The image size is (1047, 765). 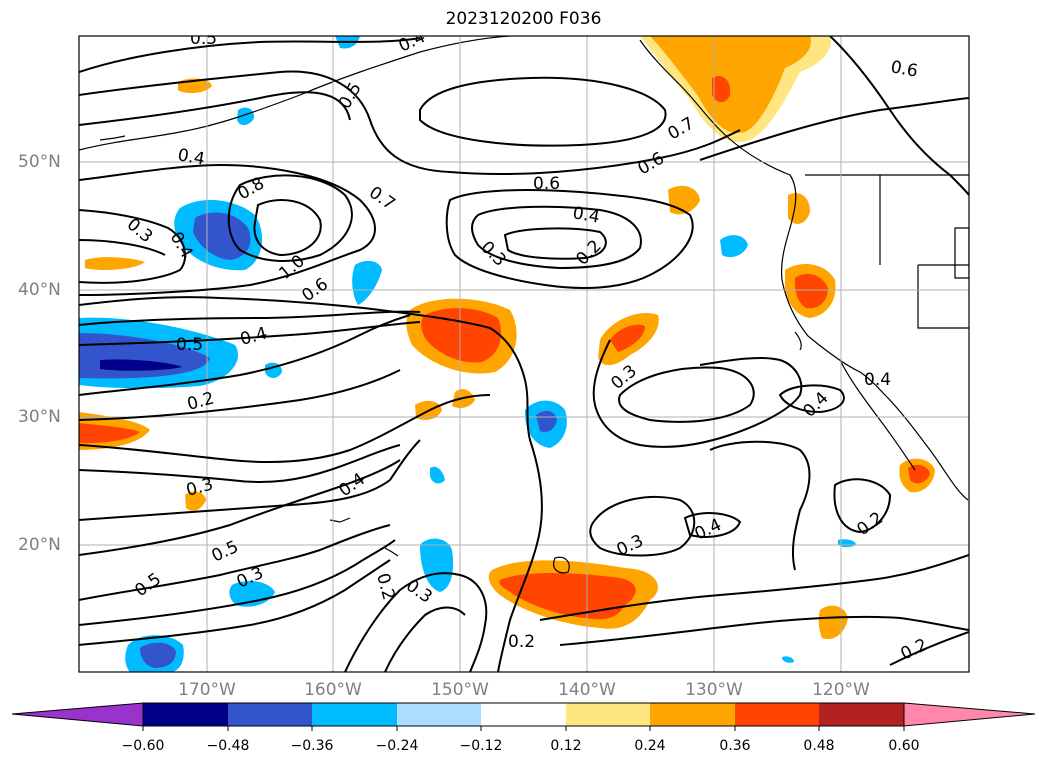 I want to click on map-title: 2023120200 F036, so click(x=523, y=19).